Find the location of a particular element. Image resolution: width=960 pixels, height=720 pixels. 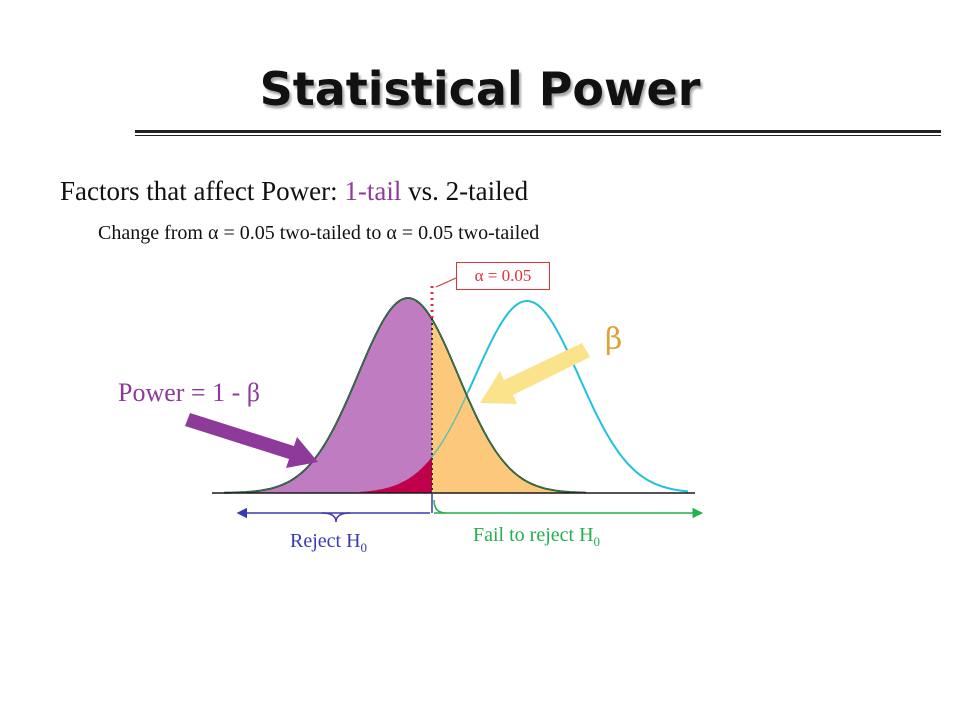

heading-suffix: vs. 2-tailed is located at coordinates (468, 191).